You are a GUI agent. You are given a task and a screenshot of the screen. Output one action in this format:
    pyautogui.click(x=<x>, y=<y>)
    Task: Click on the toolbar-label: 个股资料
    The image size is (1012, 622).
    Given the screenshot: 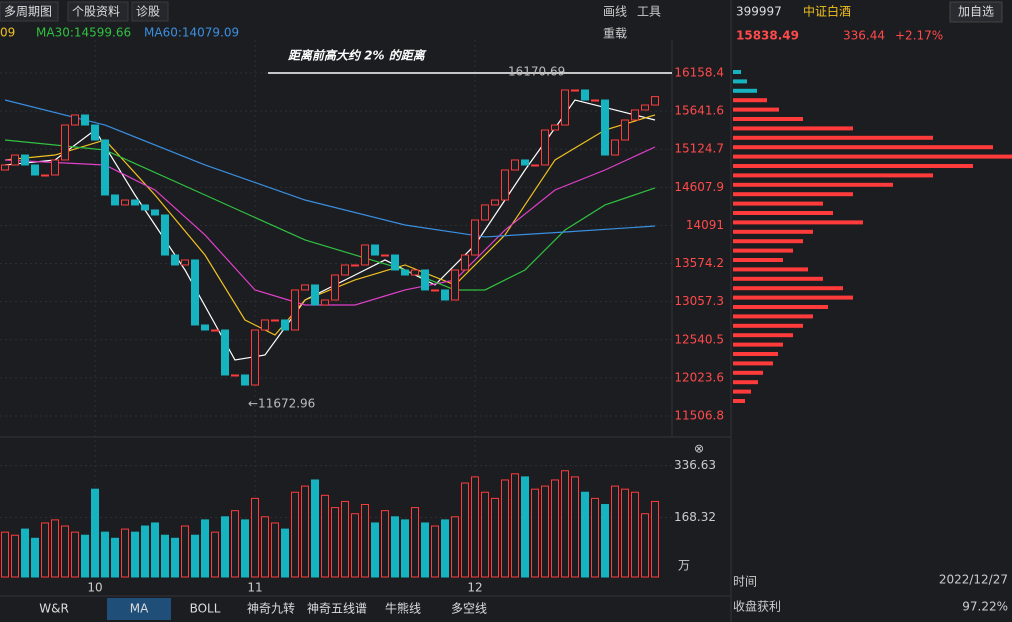 What is the action you would take?
    pyautogui.click(x=96, y=12)
    